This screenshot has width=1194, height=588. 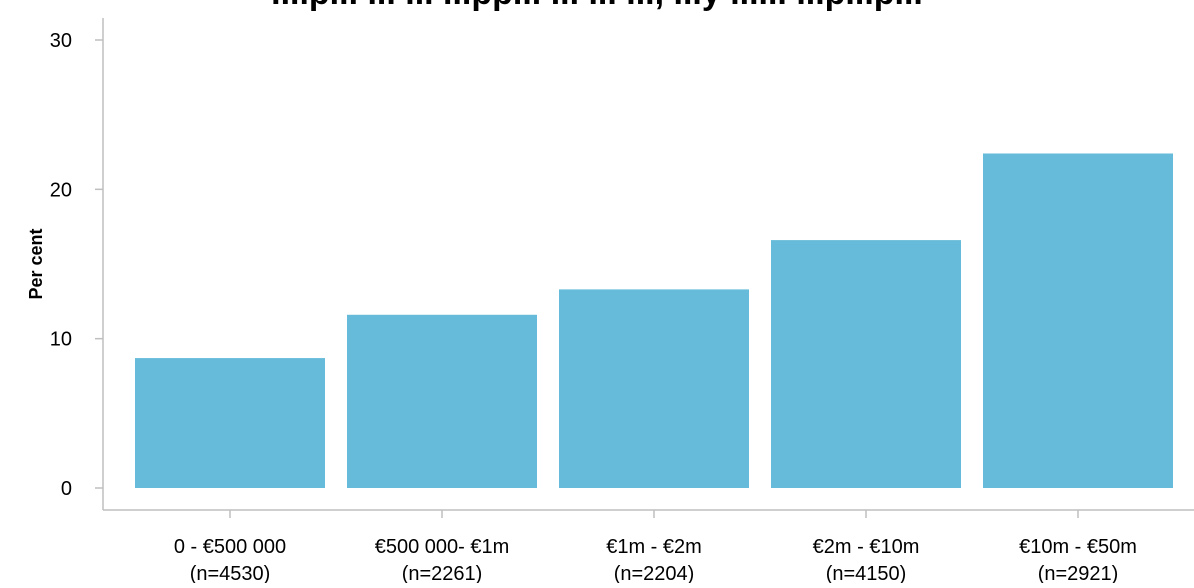 What do you see at coordinates (1078, 547) in the screenshot?
I see `x-tick-label-4: €10m - €50m` at bounding box center [1078, 547].